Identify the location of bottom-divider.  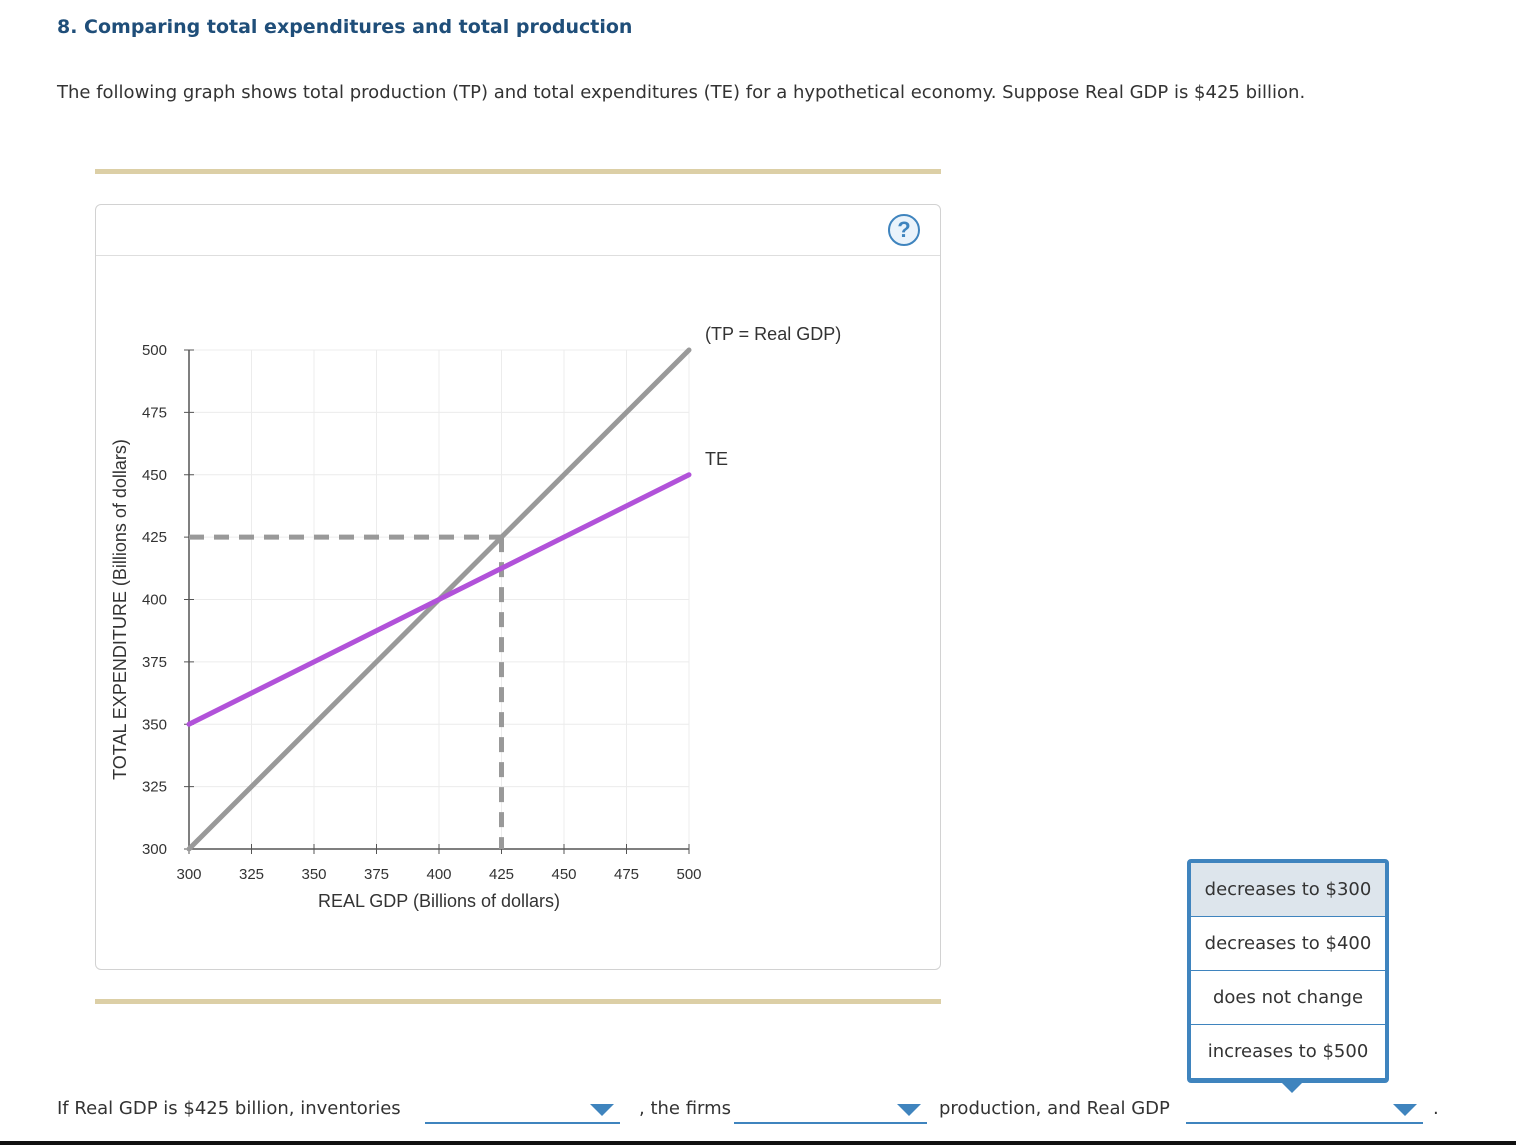
(518, 1001).